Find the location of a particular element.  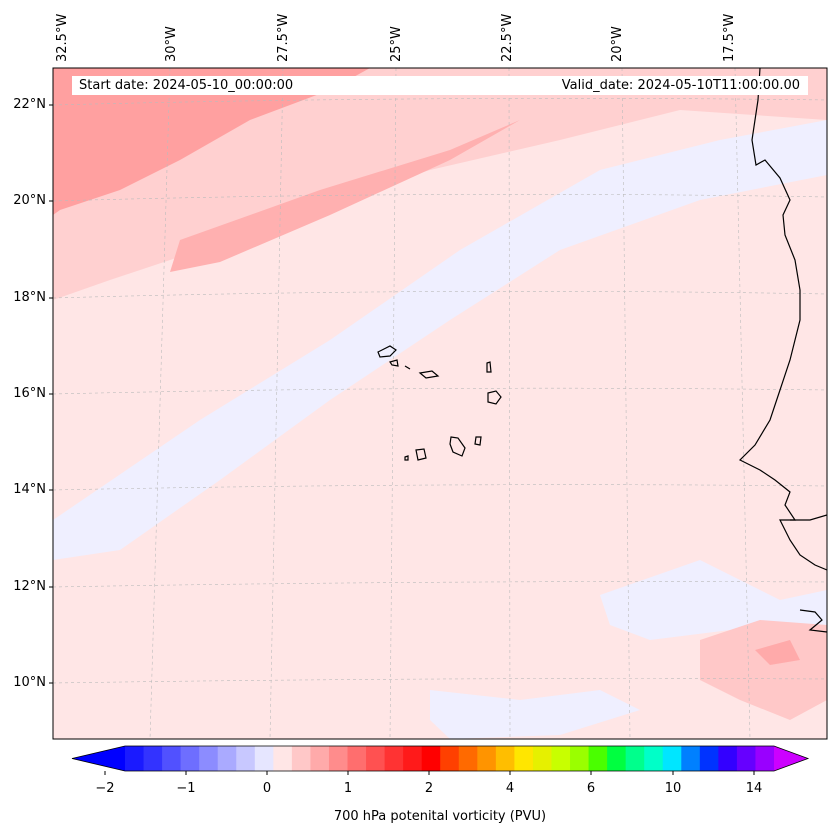

colorbar-tick-label: 1 is located at coordinates (348, 788).